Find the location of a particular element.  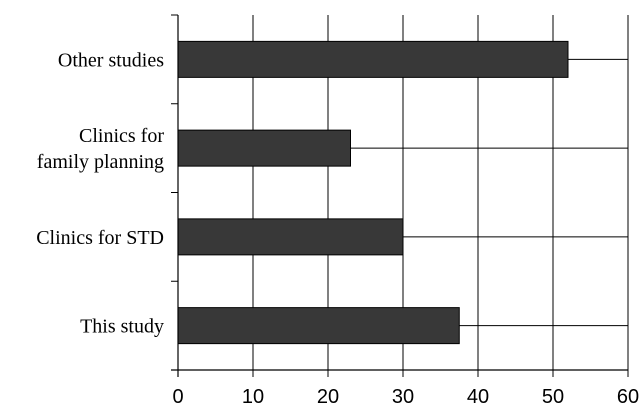

x-tick-label-10: 10 is located at coordinates (253, 397).